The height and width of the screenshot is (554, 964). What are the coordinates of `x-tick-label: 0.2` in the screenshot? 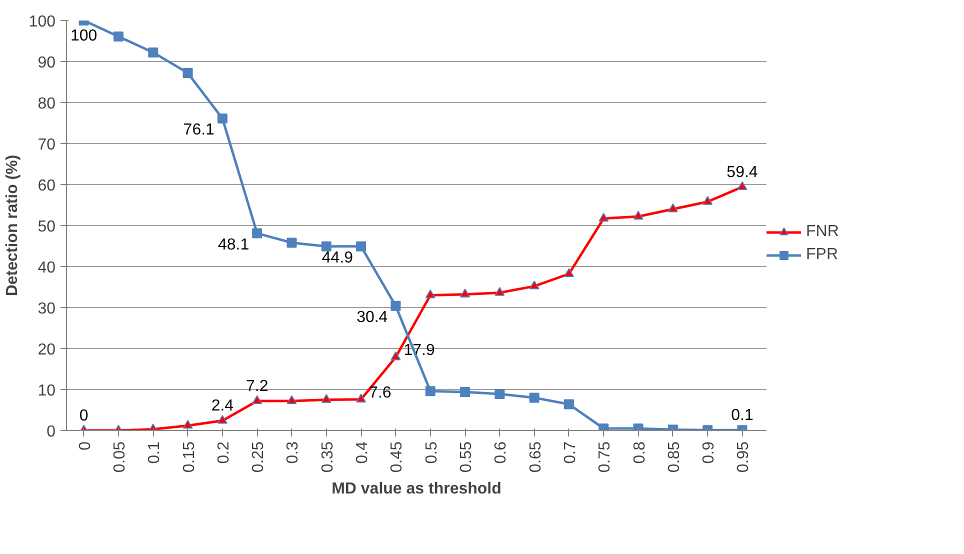 It's located at (223, 452).